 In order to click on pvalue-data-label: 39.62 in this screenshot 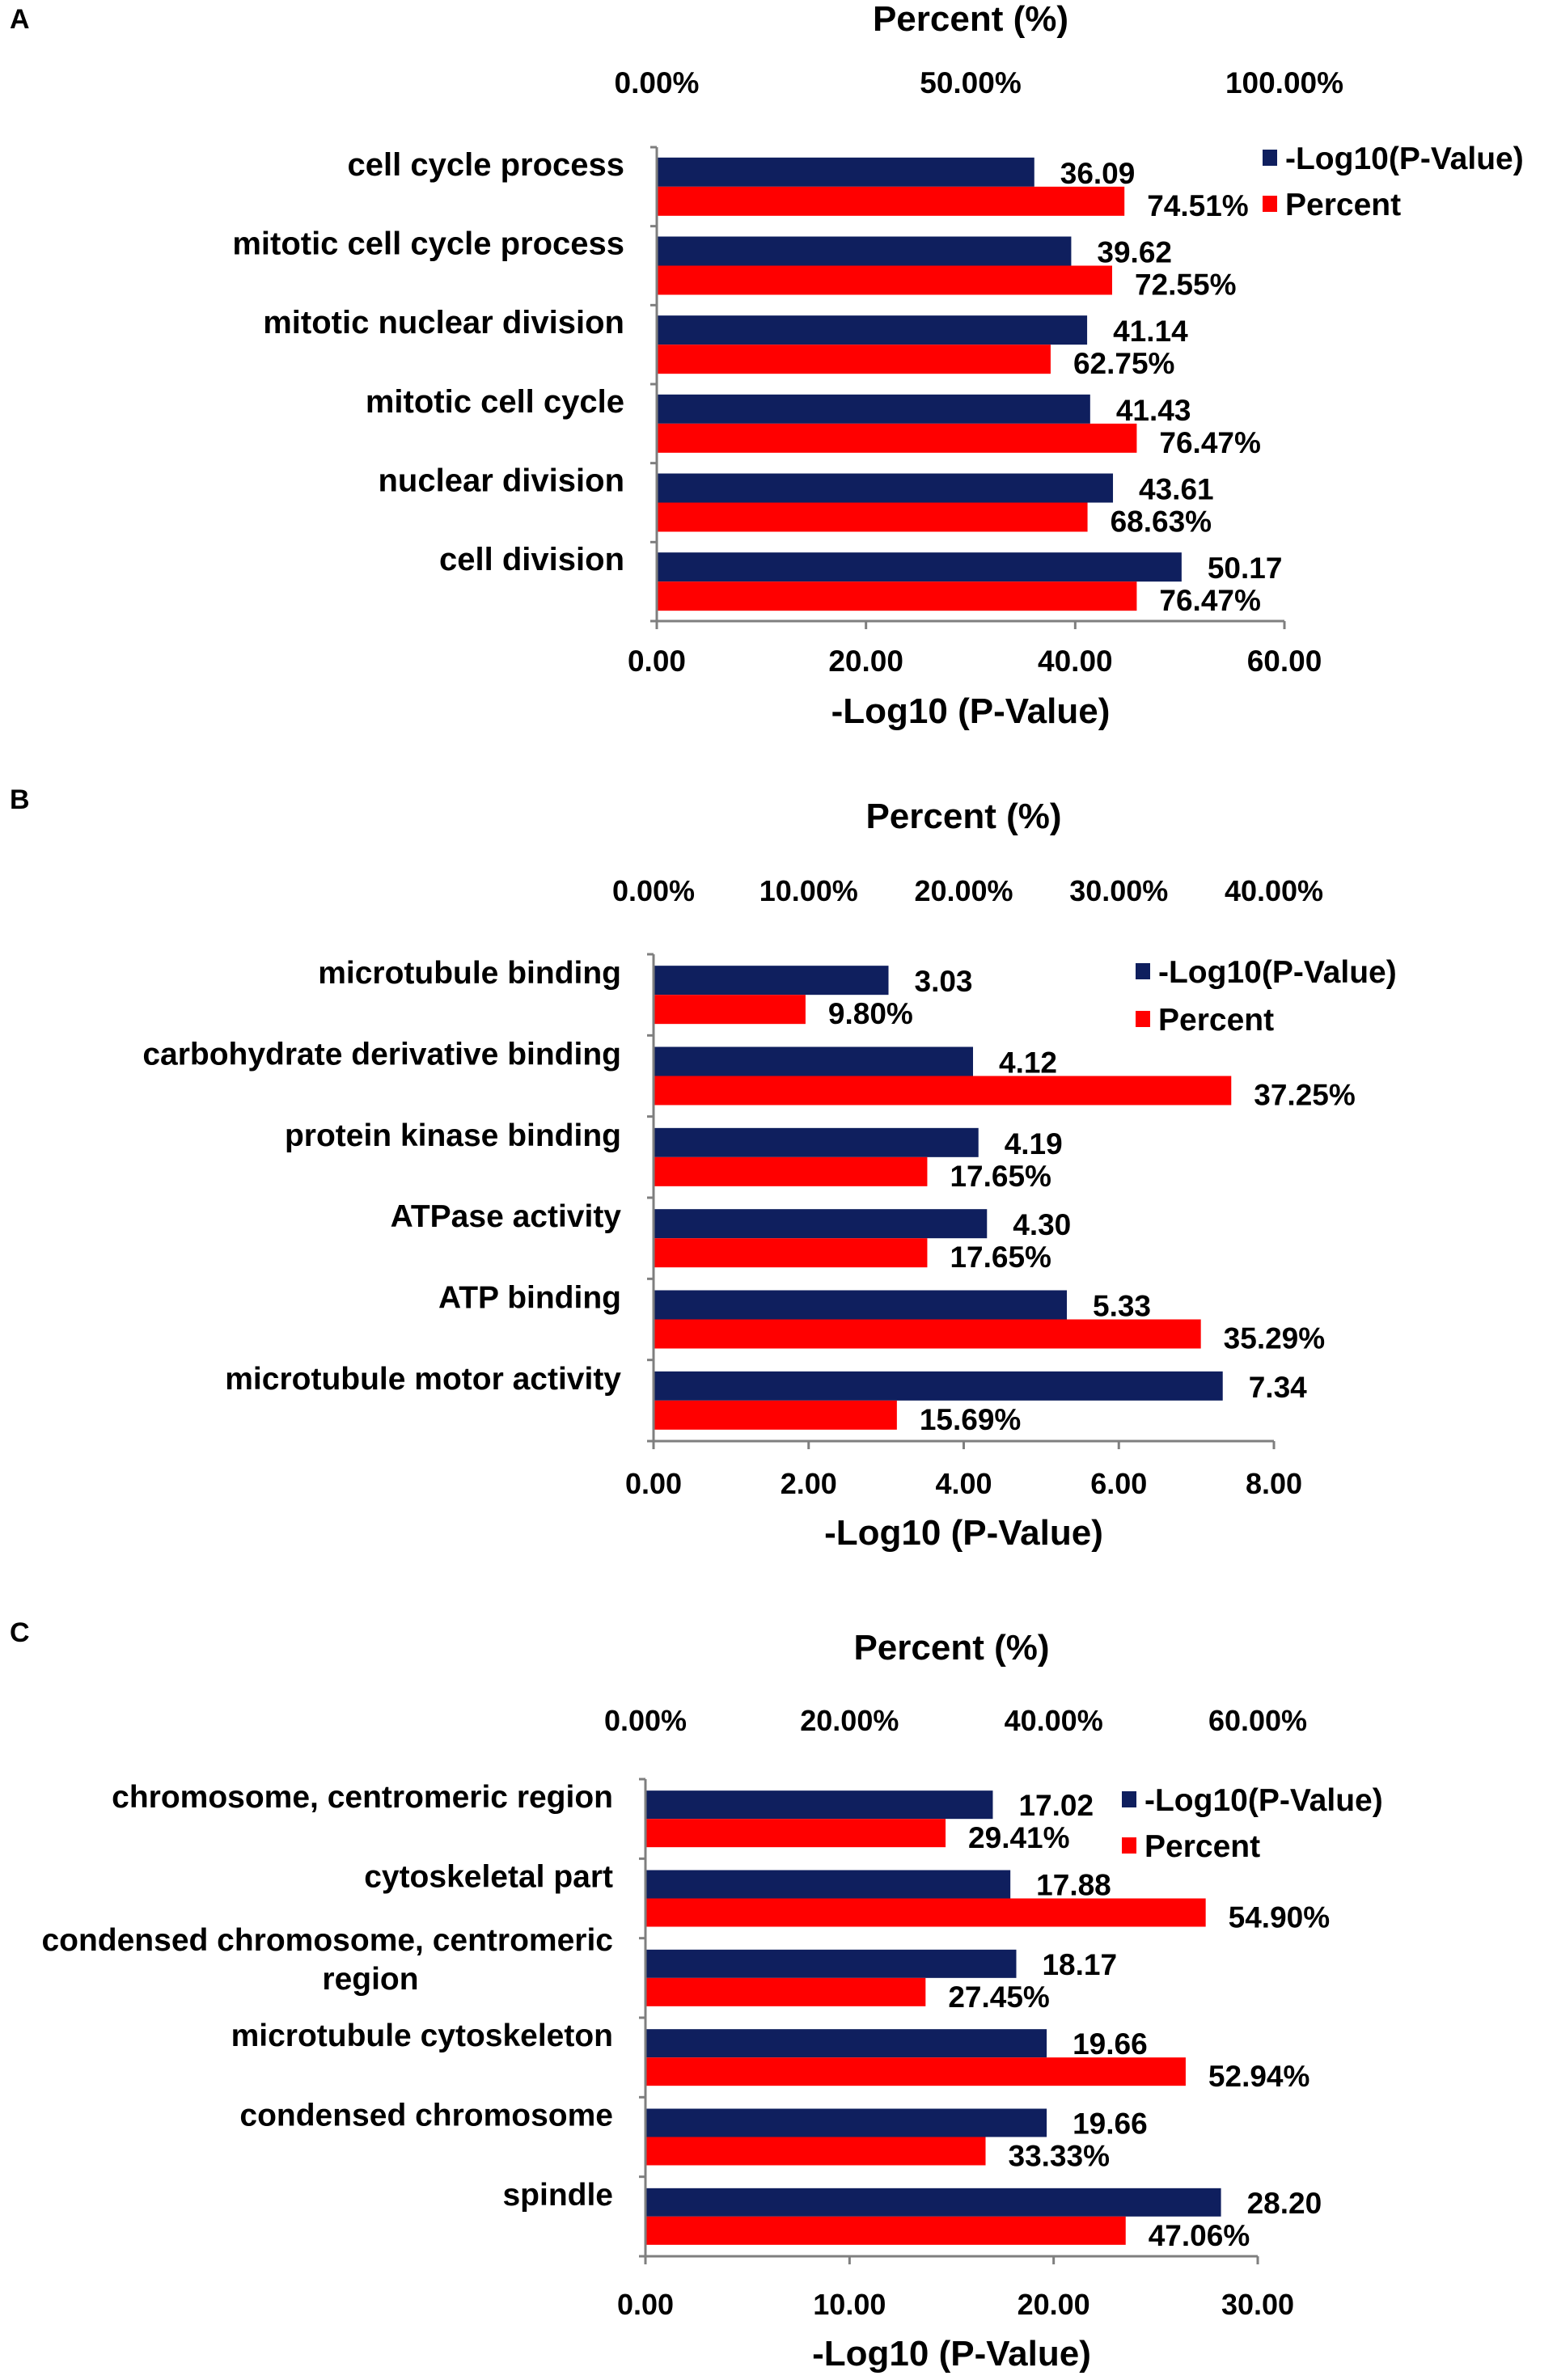, I will do `click(1134, 253)`.